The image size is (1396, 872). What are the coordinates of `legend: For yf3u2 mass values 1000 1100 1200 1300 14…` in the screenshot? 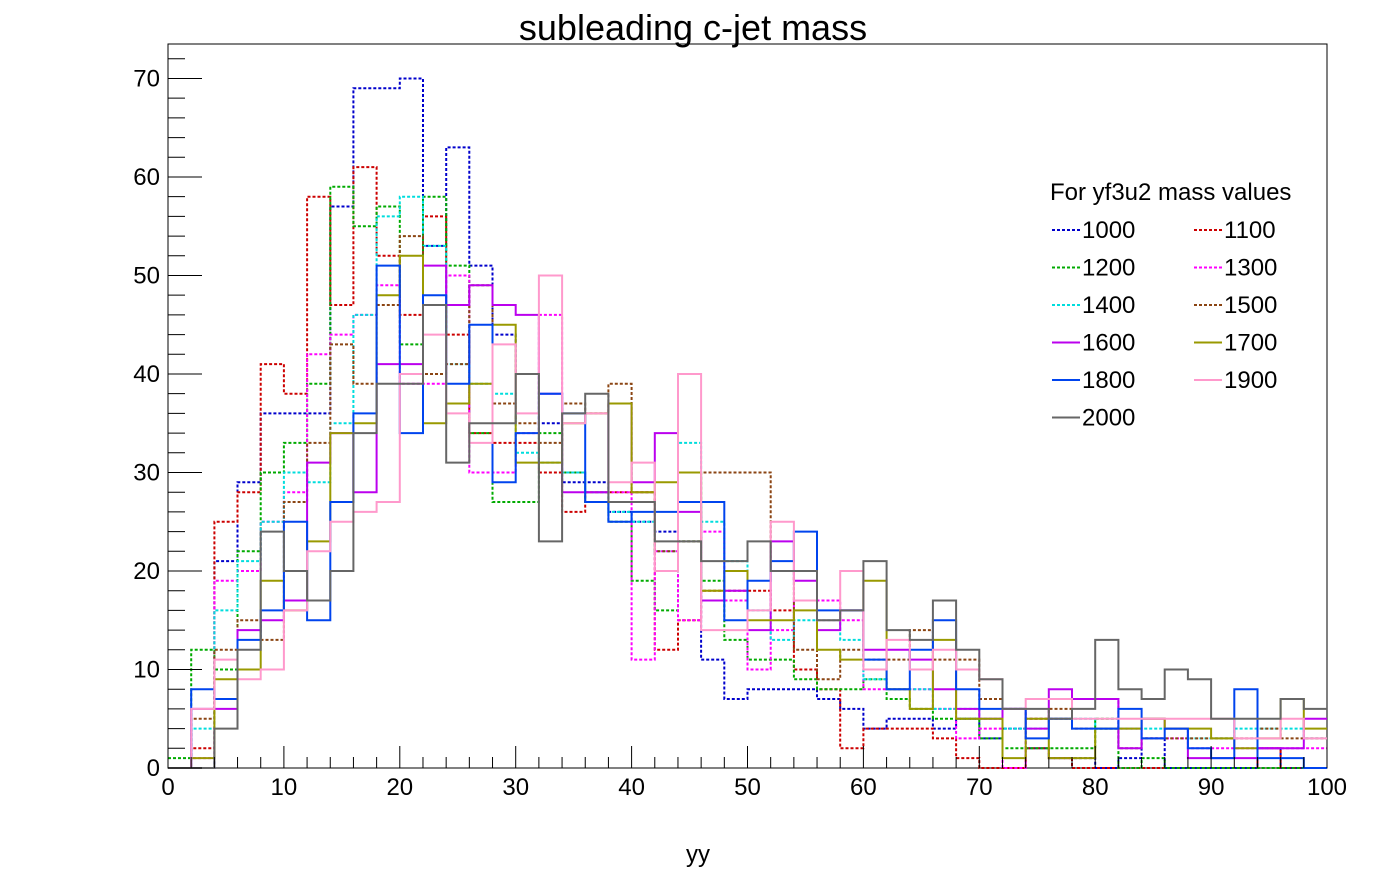 It's located at (1170, 305).